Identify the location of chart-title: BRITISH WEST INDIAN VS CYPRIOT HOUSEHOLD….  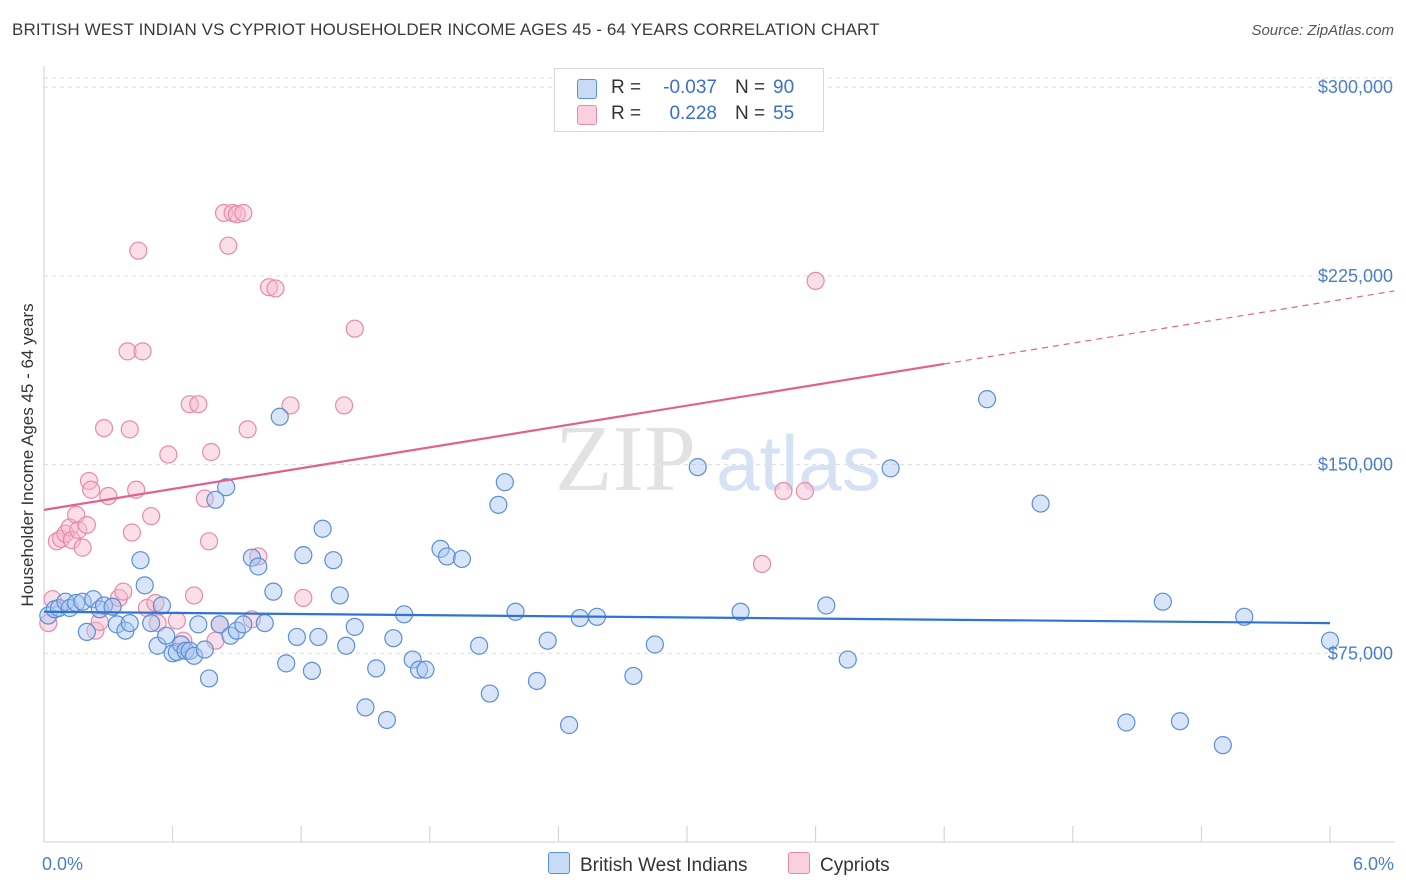
(446, 29).